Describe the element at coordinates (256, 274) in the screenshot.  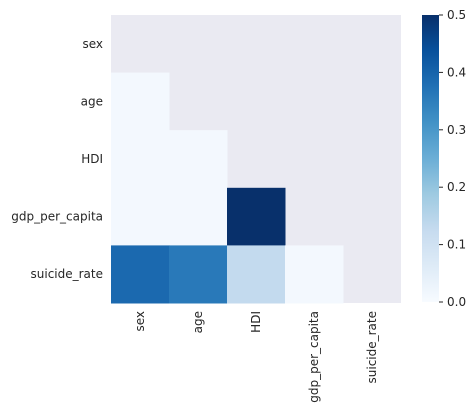
I see `heatmap-cell-suicide_rate-HDI` at that location.